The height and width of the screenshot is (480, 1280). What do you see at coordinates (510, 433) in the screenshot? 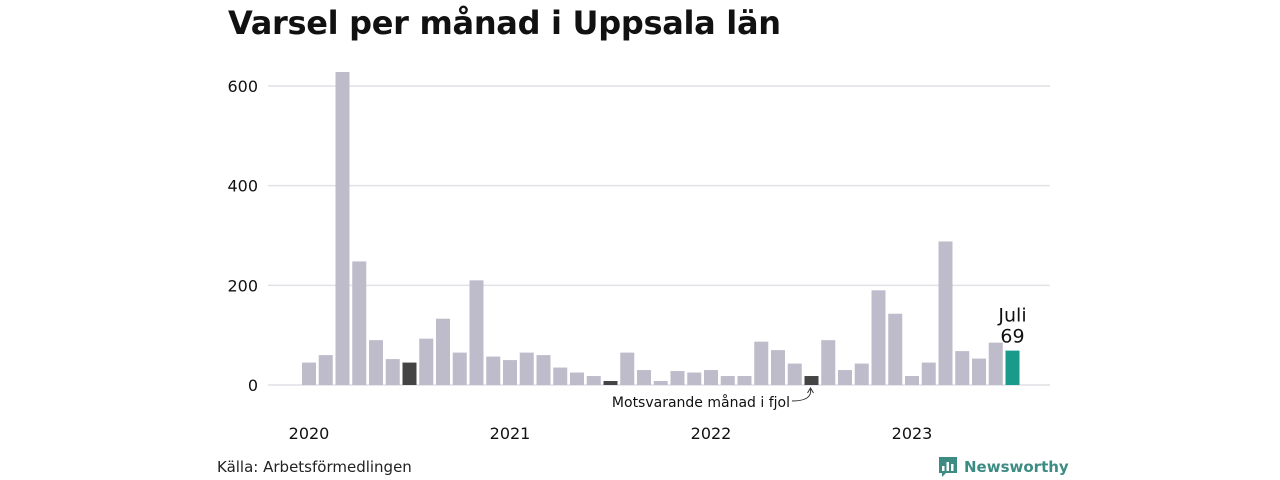
I see `x-tick-label: 2021` at bounding box center [510, 433].